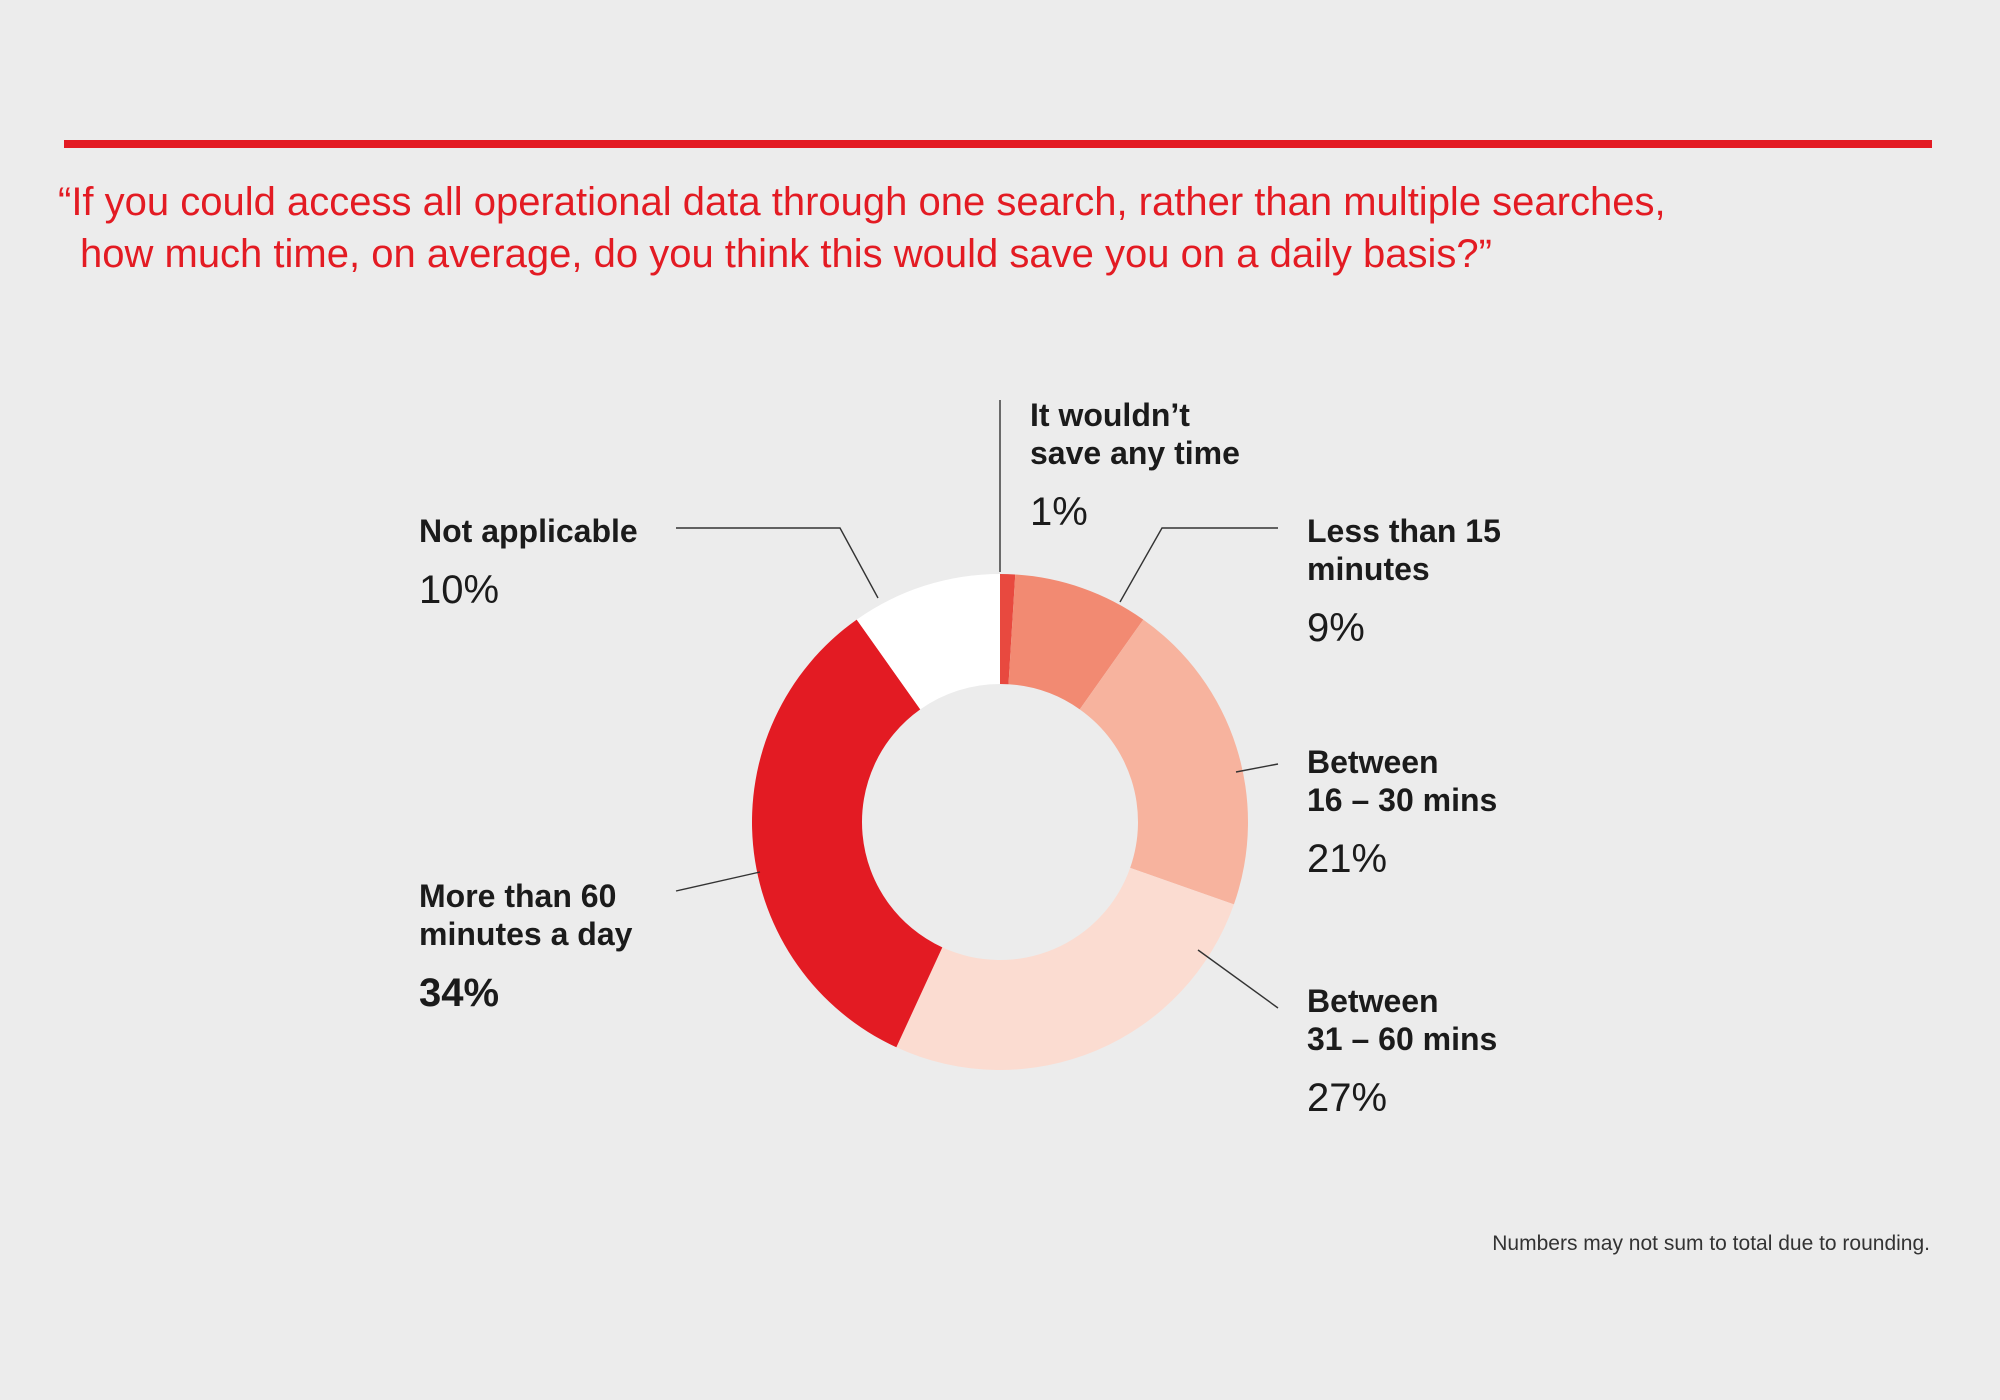  I want to click on label-31-60: Between 31 – 60 mins 27%, so click(1402, 1052).